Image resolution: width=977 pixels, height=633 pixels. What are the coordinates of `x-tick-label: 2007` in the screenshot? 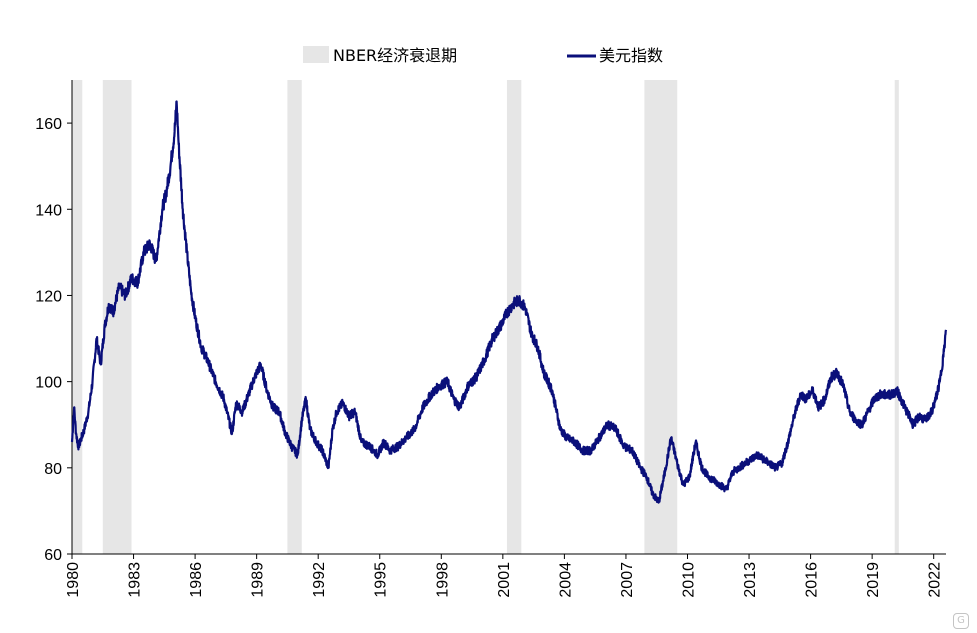 It's located at (627, 580).